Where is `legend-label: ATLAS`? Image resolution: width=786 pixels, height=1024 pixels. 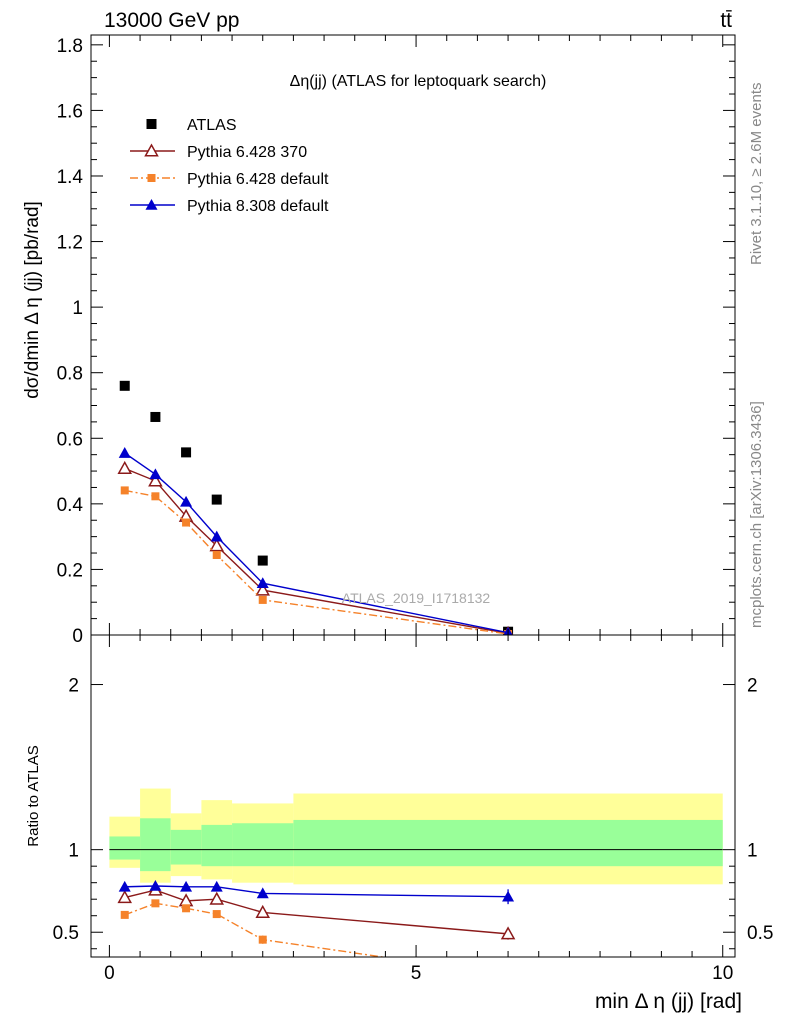
legend-label: ATLAS is located at coordinates (212, 125).